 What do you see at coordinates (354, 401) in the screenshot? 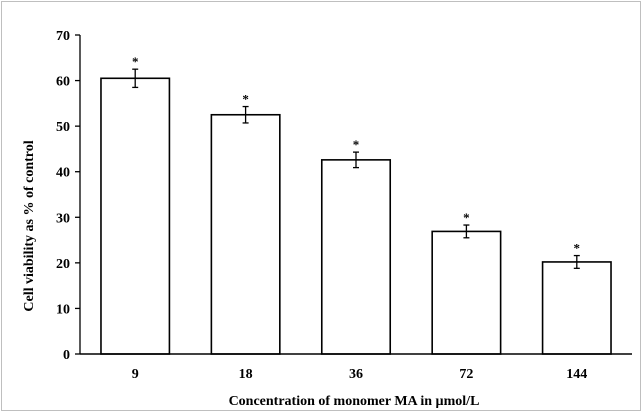
I see `x-axis-title: Concentration of monomer MA in µmol/L` at bounding box center [354, 401].